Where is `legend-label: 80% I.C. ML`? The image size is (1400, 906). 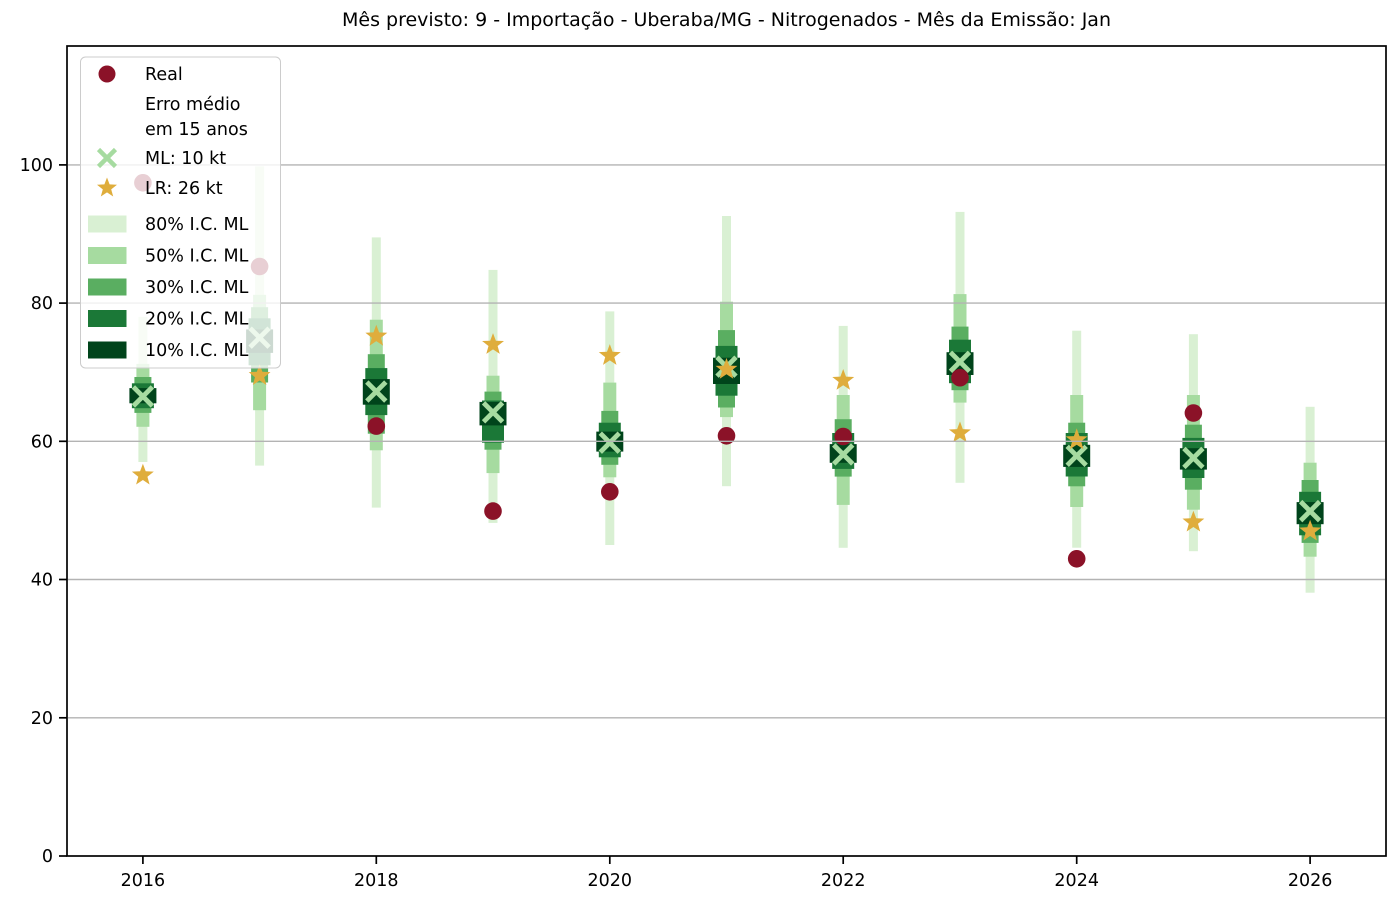 legend-label: 80% I.C. ML is located at coordinates (197, 225).